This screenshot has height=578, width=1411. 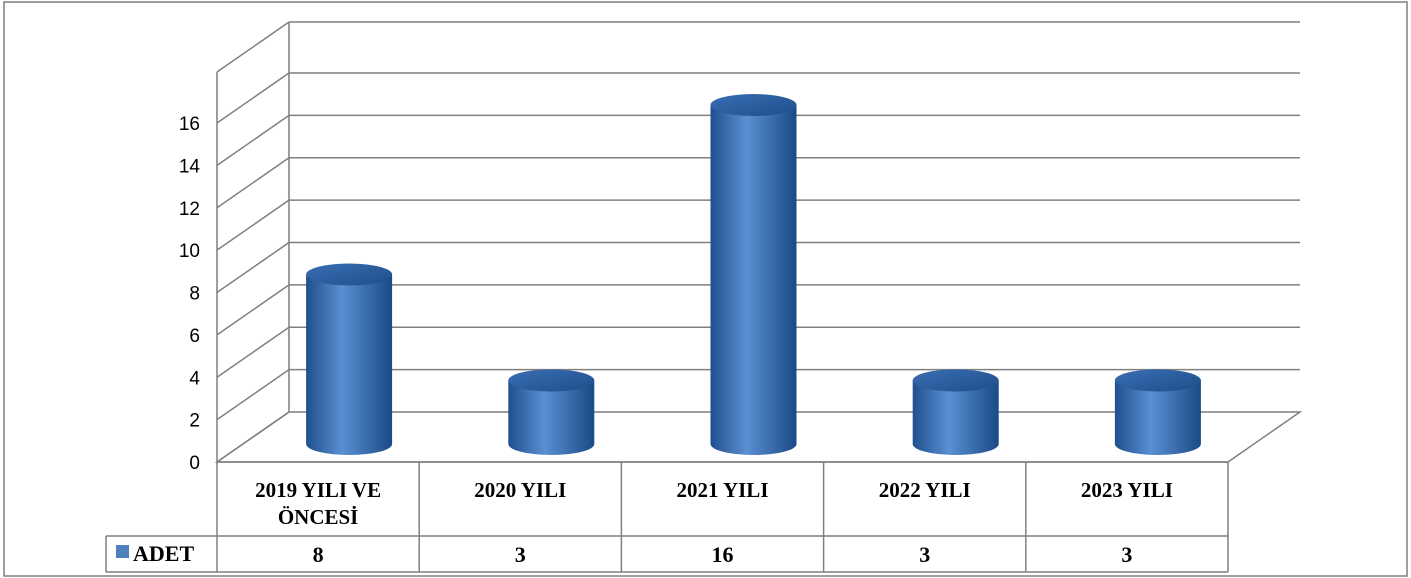 I want to click on axes: 0 2 4 6 8 10 12 14 16, so click(x=198, y=273).